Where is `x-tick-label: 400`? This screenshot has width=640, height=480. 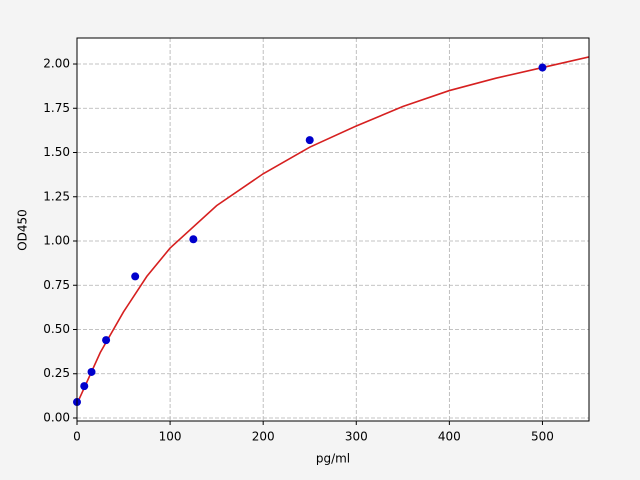 x-tick-label: 400 is located at coordinates (449, 437).